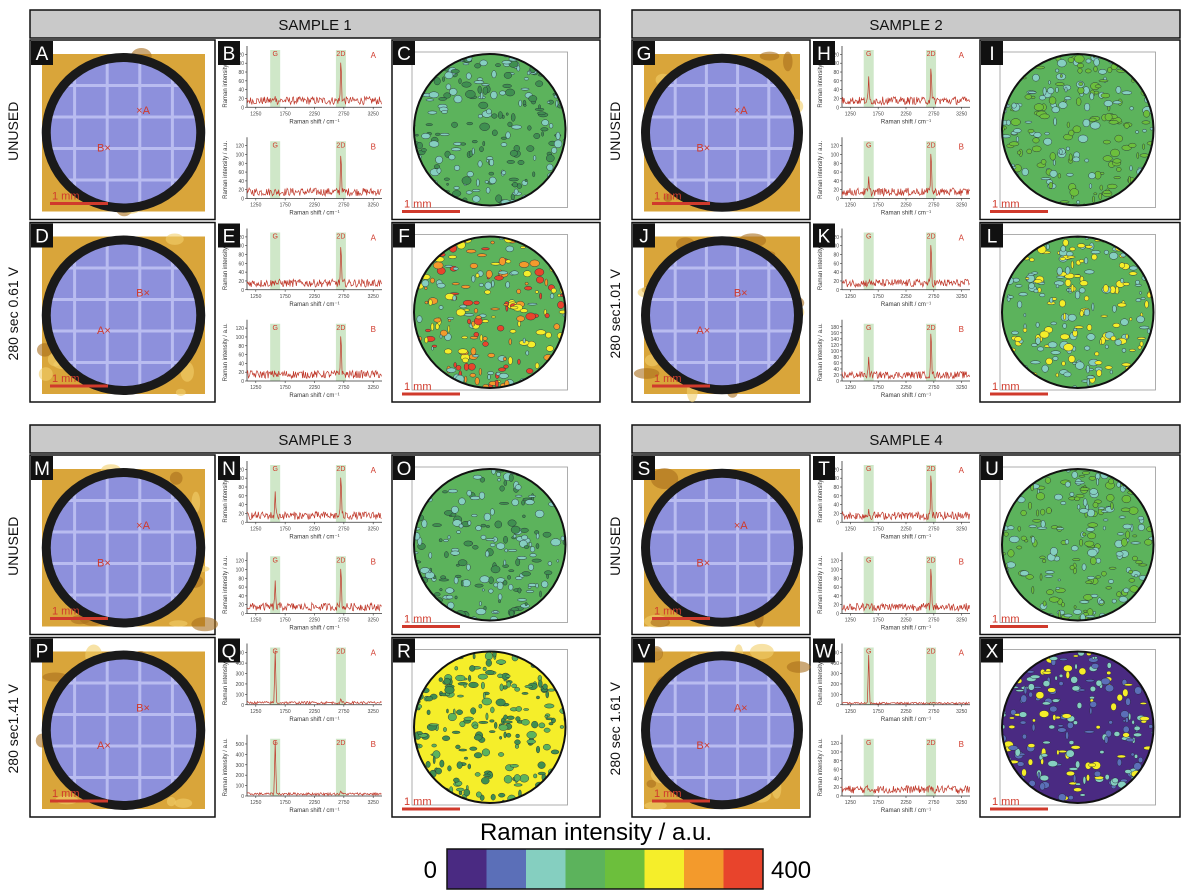 This screenshot has height=894, width=1192. What do you see at coordinates (123, 730) in the screenshot?
I see `sample-ring` at bounding box center [123, 730].